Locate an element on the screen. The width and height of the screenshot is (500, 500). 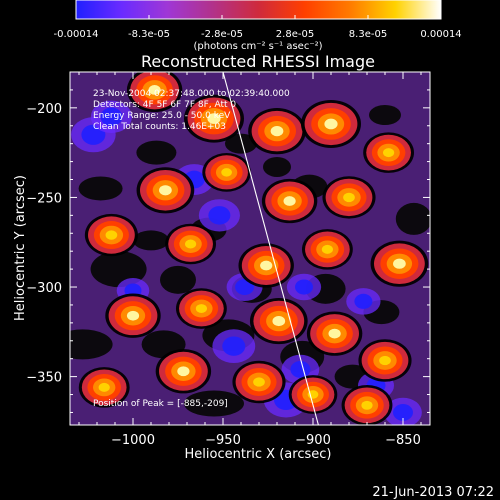
colorbar-tick-label: -2.8e-05 is located at coordinates (222, 34).